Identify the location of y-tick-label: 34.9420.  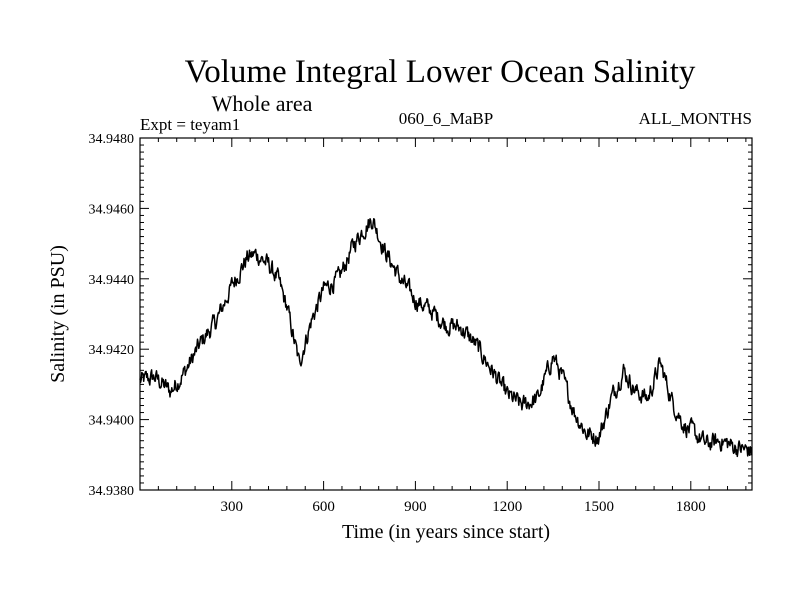
(112, 350).